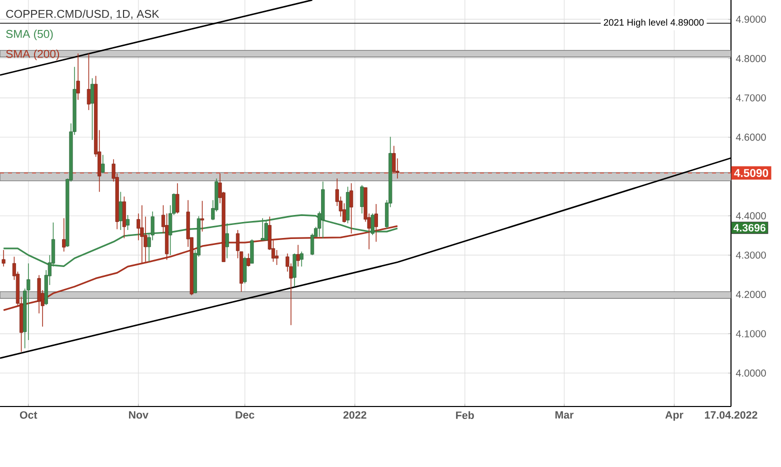 This screenshot has height=467, width=781. I want to click on y-tick-label: 4.7000, so click(751, 98).